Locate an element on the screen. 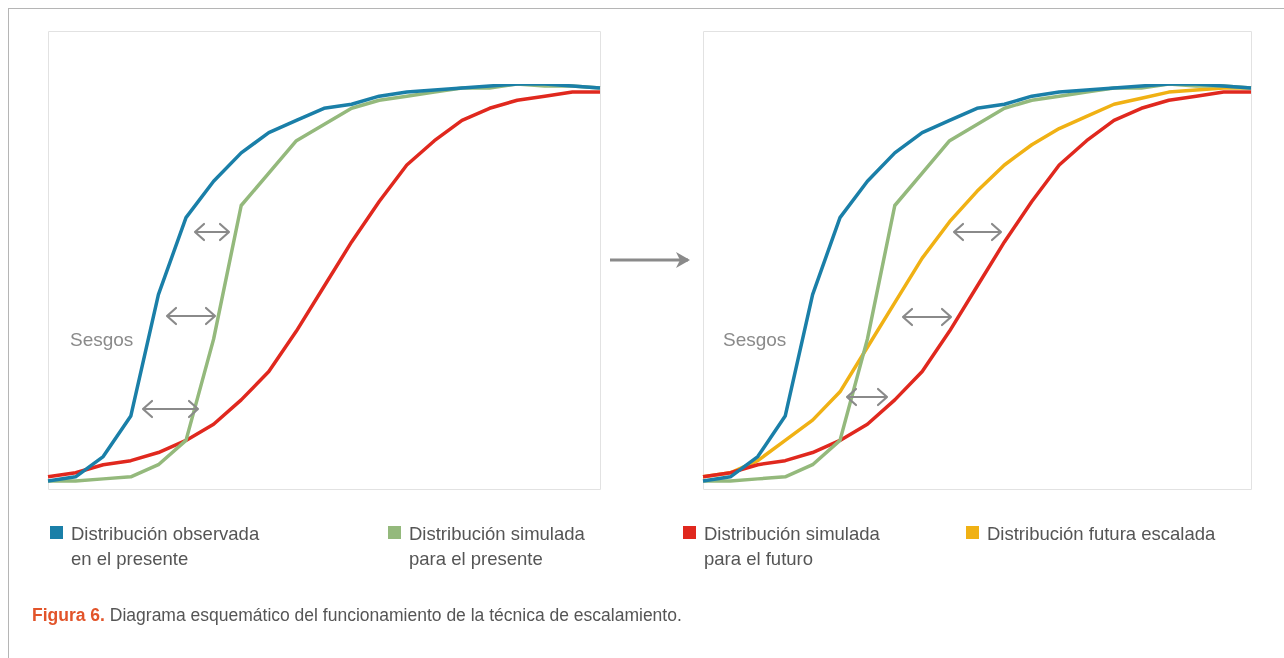 This screenshot has height=658, width=1284. legend-label: Distribución simulada para el presente is located at coordinates (497, 546).